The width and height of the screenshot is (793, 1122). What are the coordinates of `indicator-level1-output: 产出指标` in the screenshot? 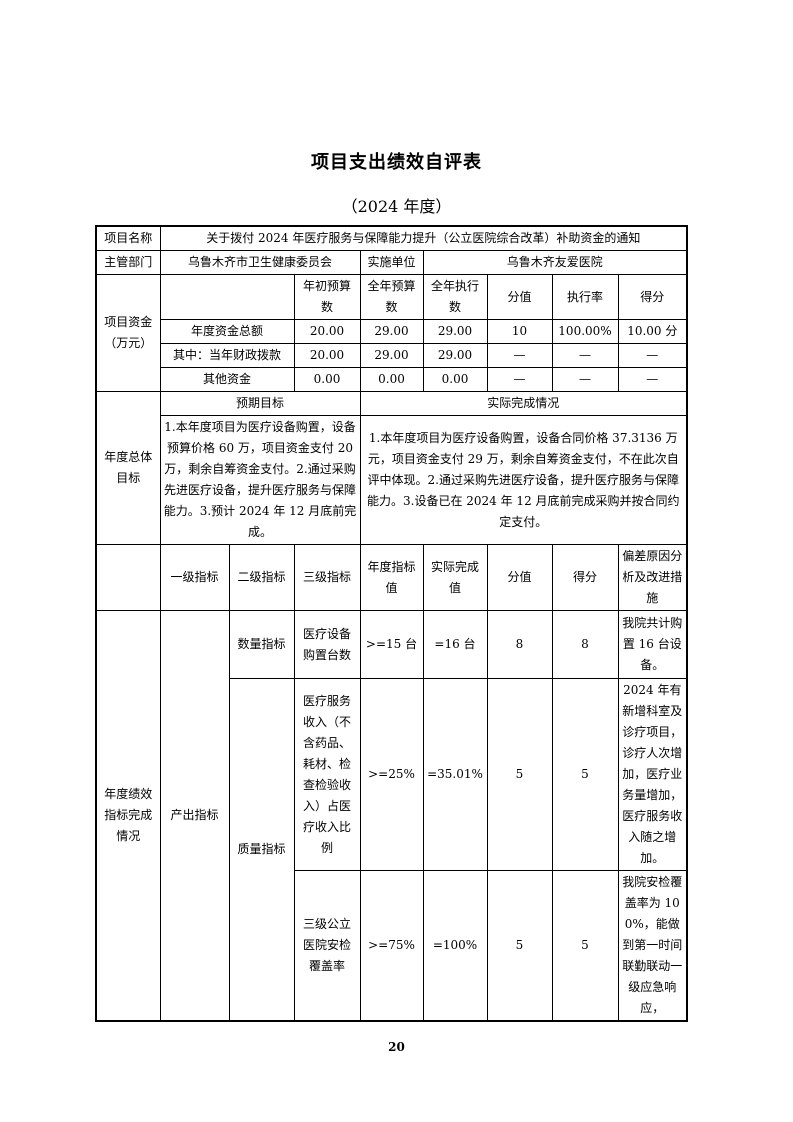 It's located at (194, 816).